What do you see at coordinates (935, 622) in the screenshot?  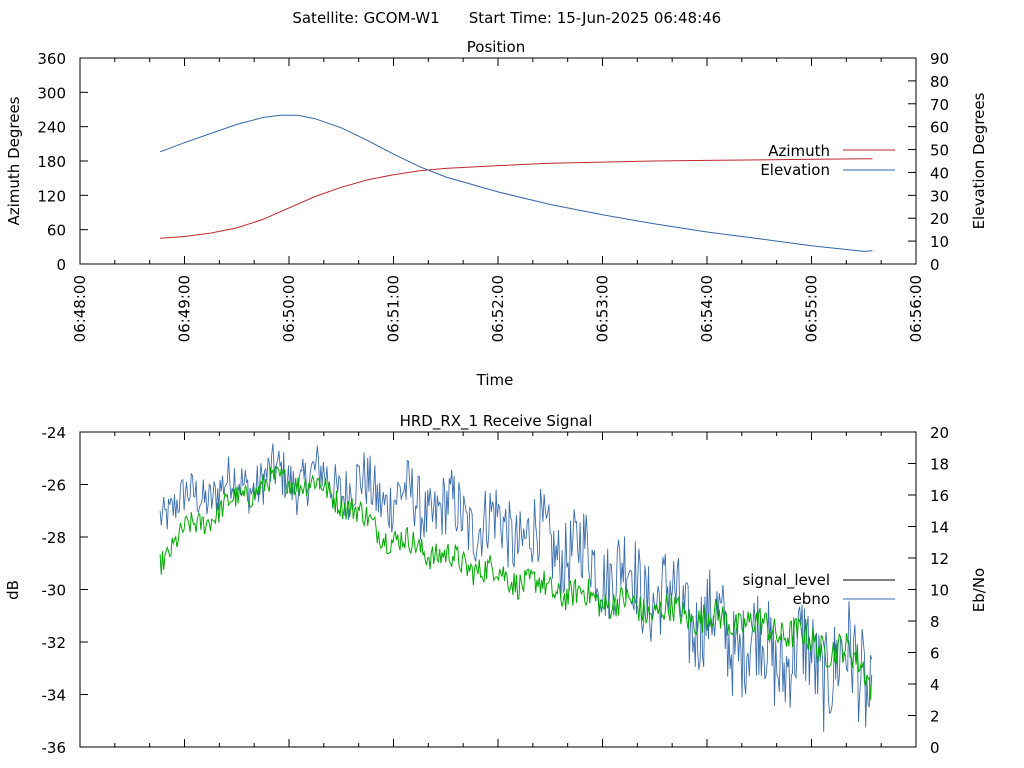 I see `y2-tick-label: 8` at bounding box center [935, 622].